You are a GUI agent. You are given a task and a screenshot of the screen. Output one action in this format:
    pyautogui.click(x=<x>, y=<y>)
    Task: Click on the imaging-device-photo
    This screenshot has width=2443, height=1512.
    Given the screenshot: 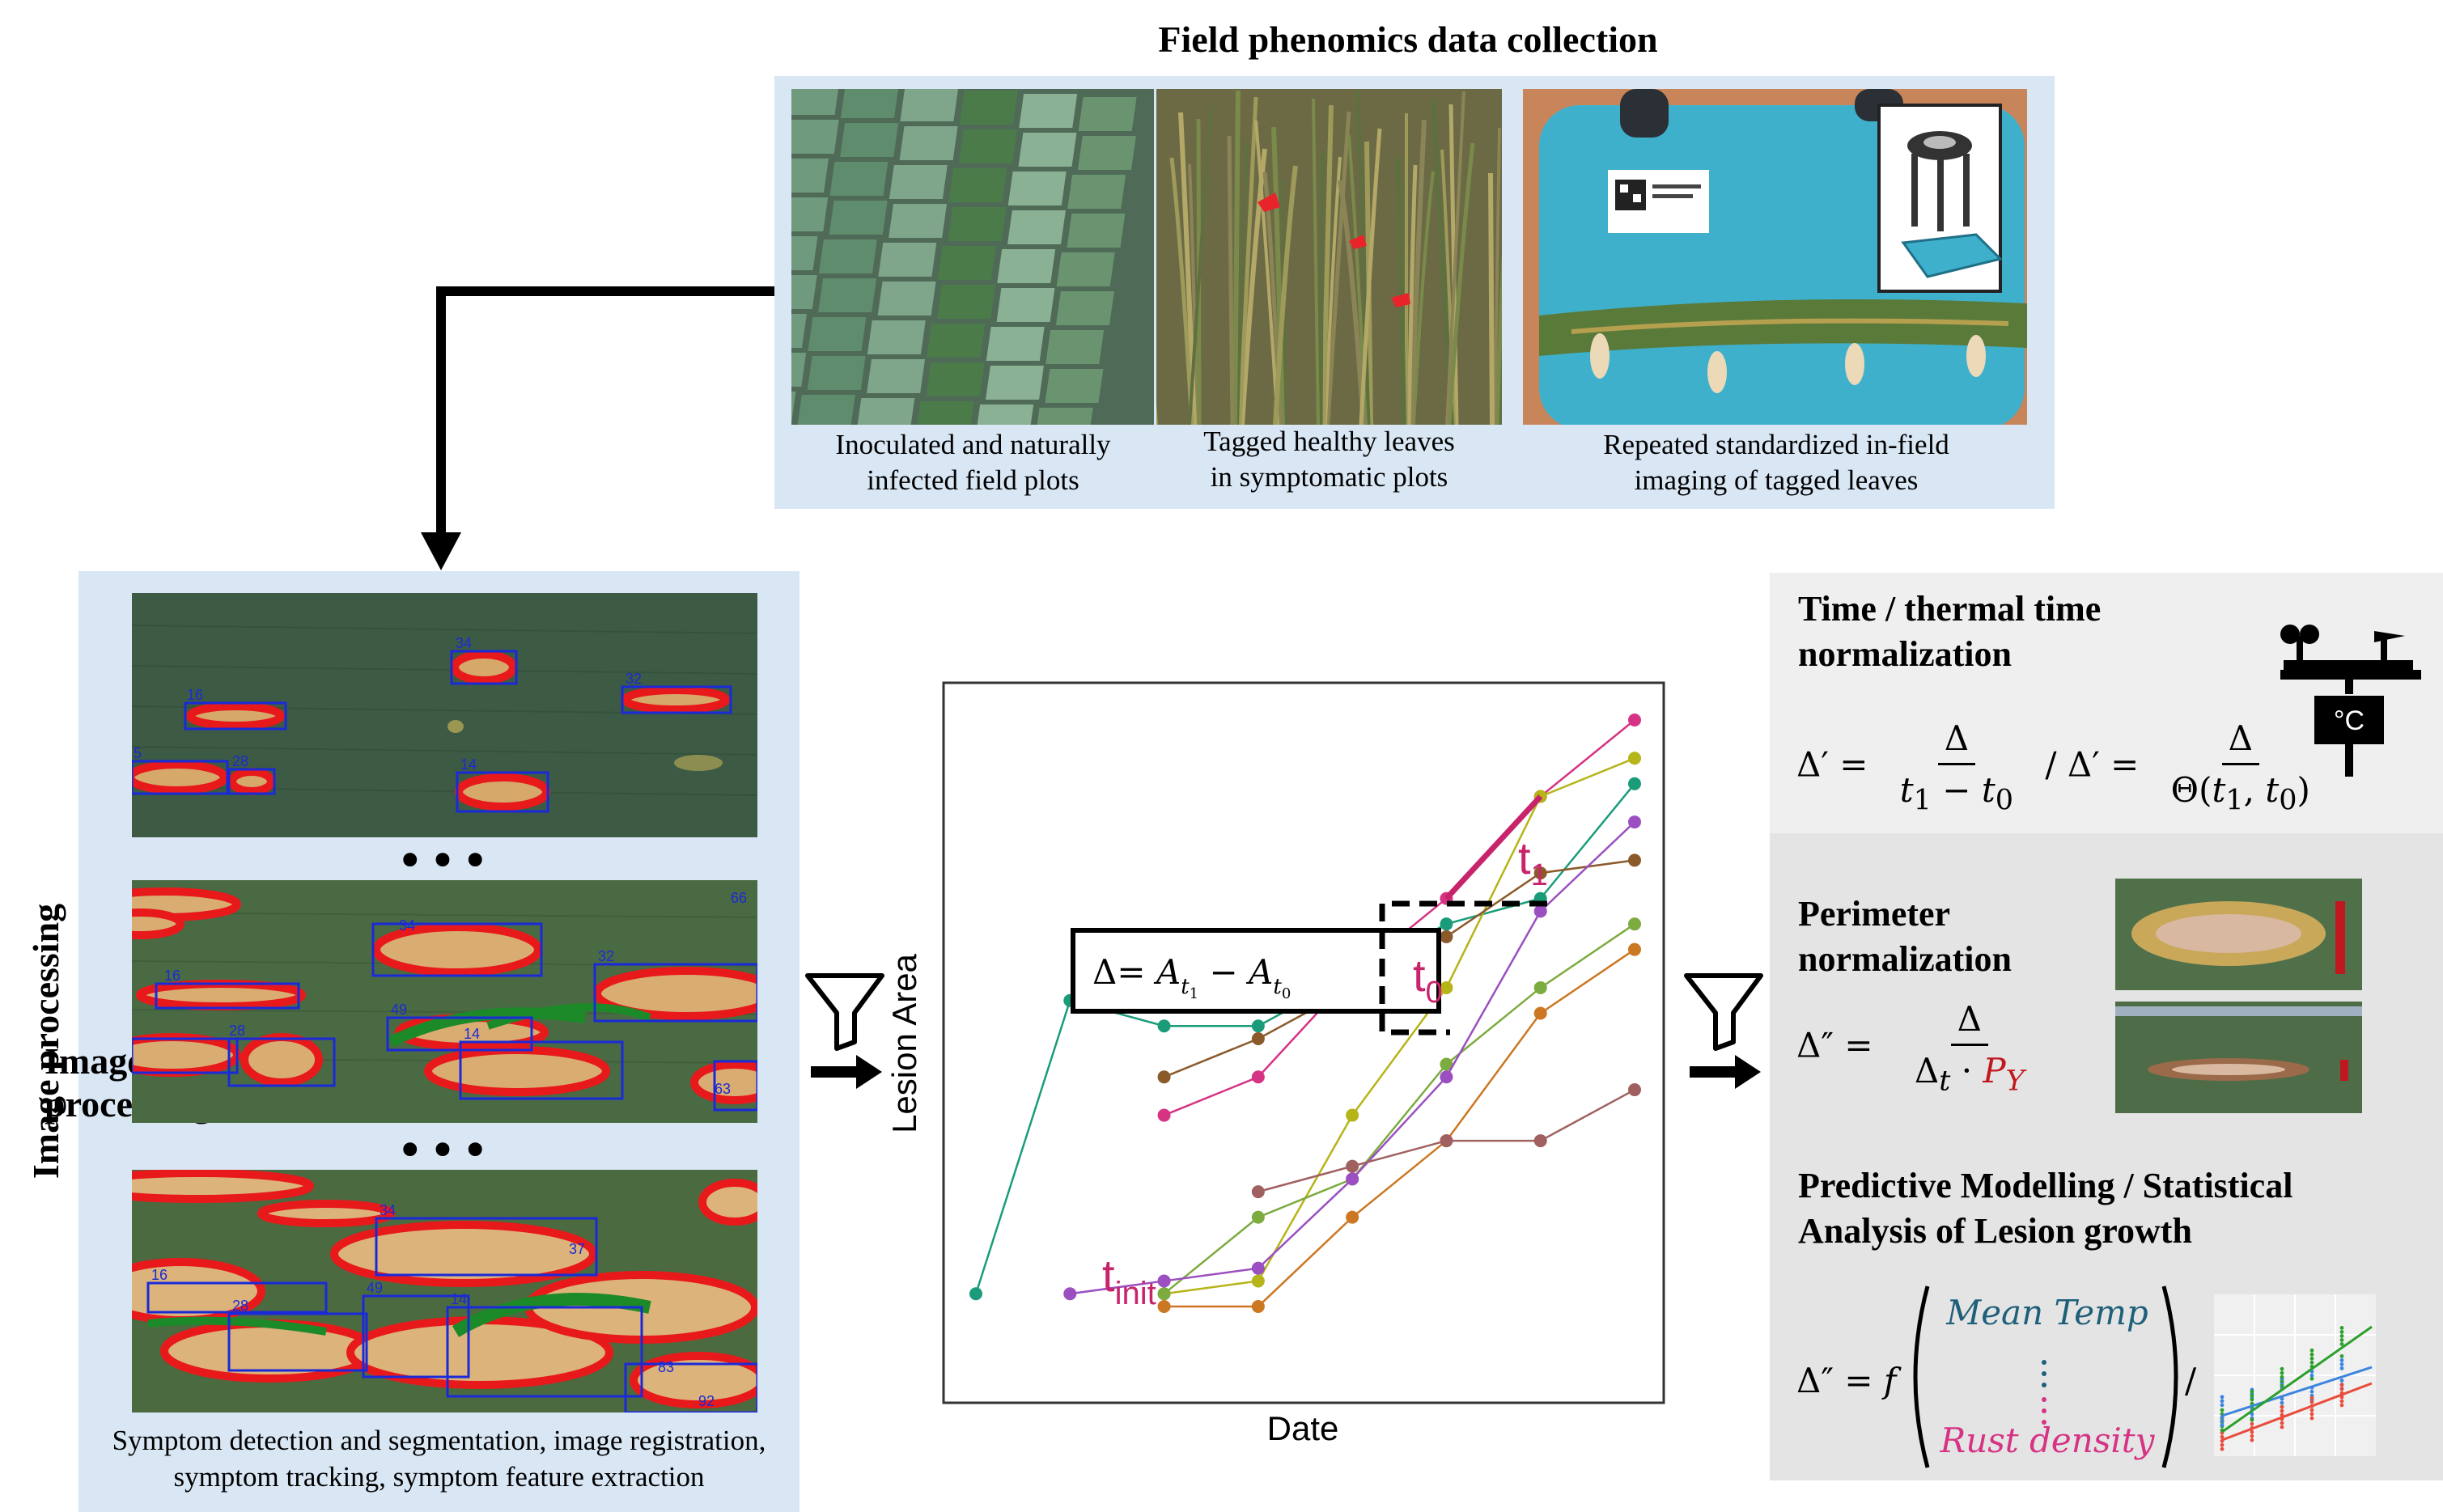 What is the action you would take?
    pyautogui.click(x=1775, y=257)
    